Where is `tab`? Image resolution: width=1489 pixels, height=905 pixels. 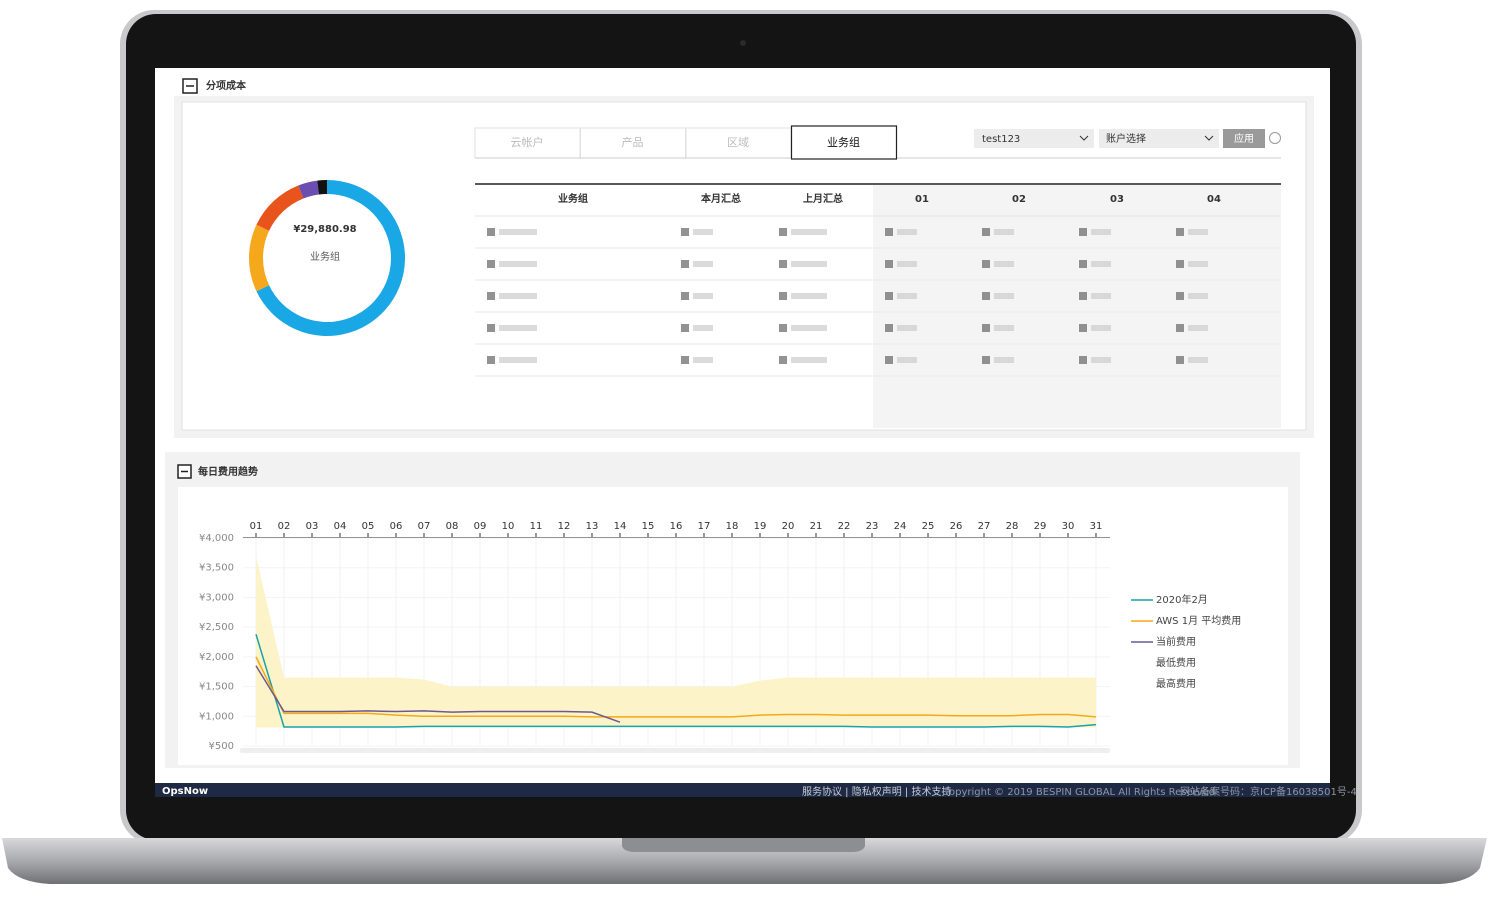 tab is located at coordinates (844, 142).